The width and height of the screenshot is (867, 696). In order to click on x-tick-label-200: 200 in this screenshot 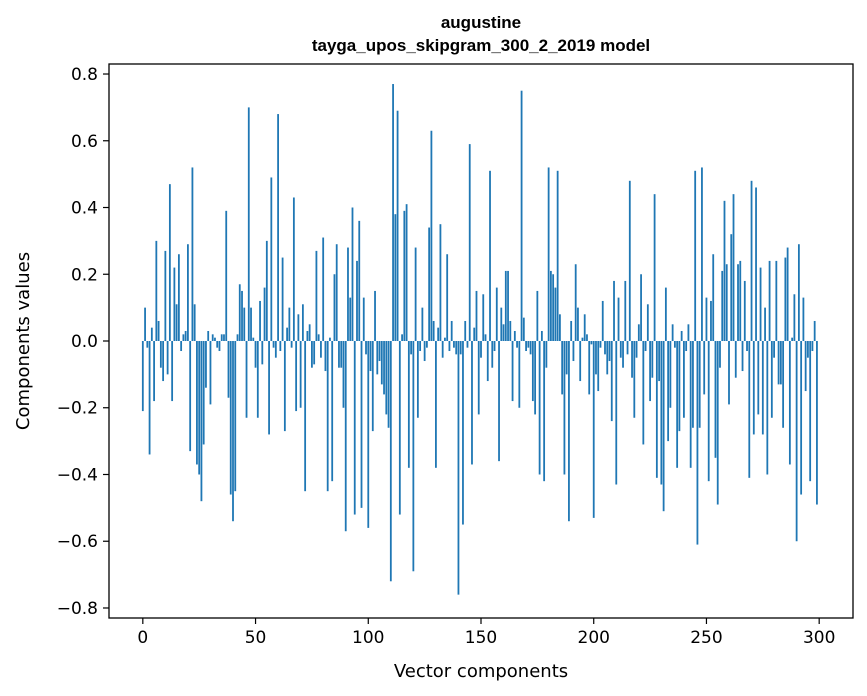, I will do `click(594, 638)`.